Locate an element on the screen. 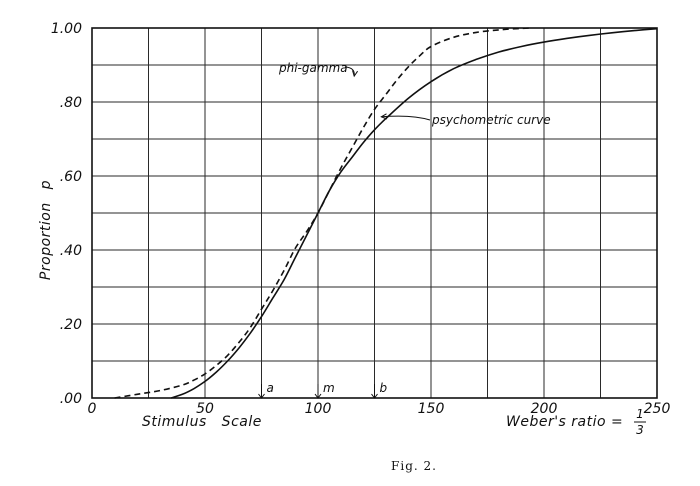 Image resolution: width=700 pixels, height=486 pixels. x-note: Weber's ratio = 1 3 is located at coordinates (576, 422).